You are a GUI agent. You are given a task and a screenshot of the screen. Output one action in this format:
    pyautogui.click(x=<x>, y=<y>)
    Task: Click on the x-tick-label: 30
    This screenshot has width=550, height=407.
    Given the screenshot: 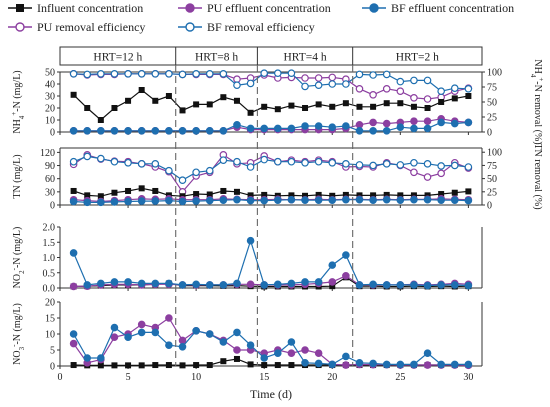 What is the action you would take?
    pyautogui.click(x=468, y=377)
    